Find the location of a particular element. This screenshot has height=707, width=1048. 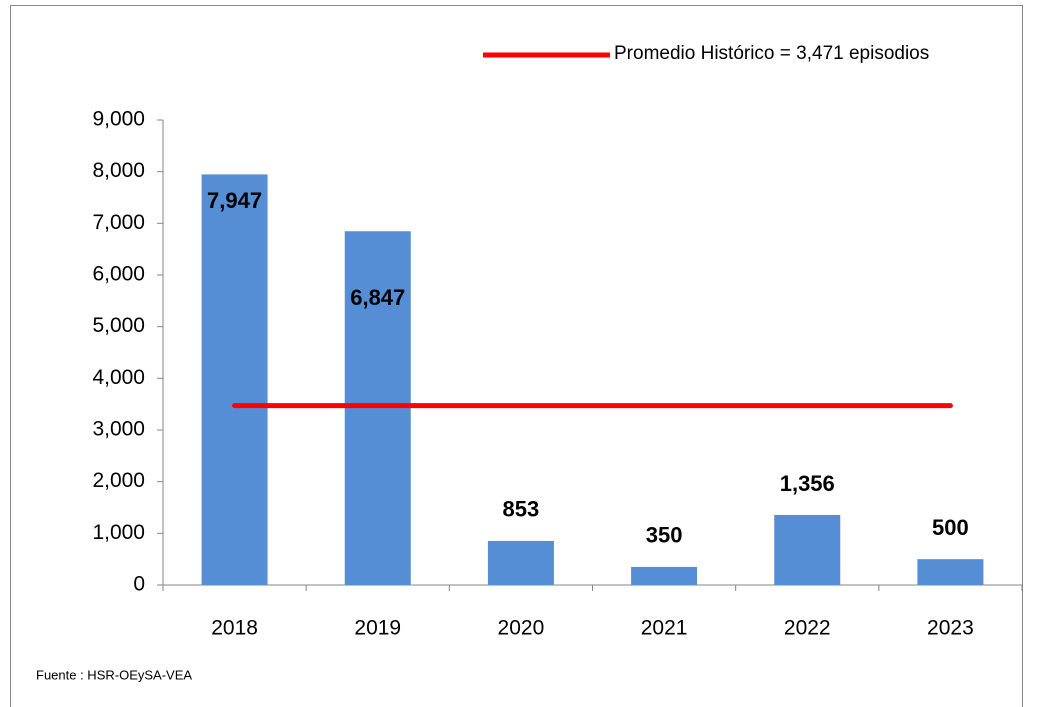

value-label: 7,947 is located at coordinates (234, 200).